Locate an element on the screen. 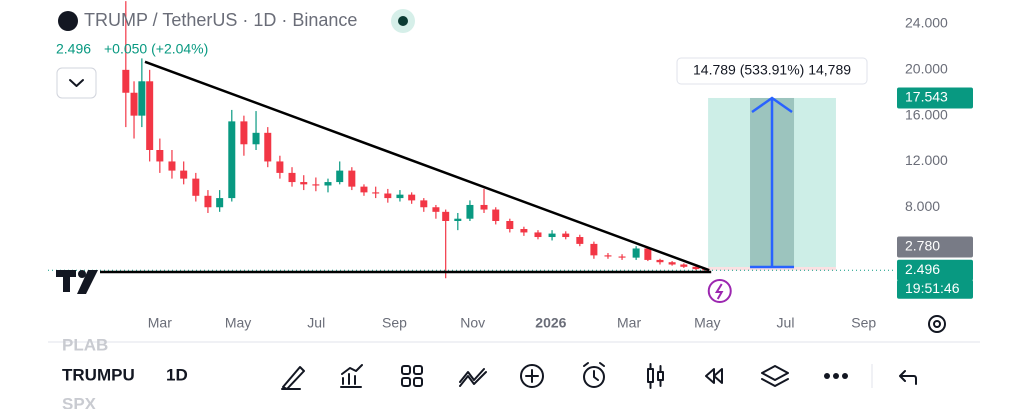 This screenshot has height=409, width=1024. y-tick-label: 12.000 is located at coordinates (926, 160).